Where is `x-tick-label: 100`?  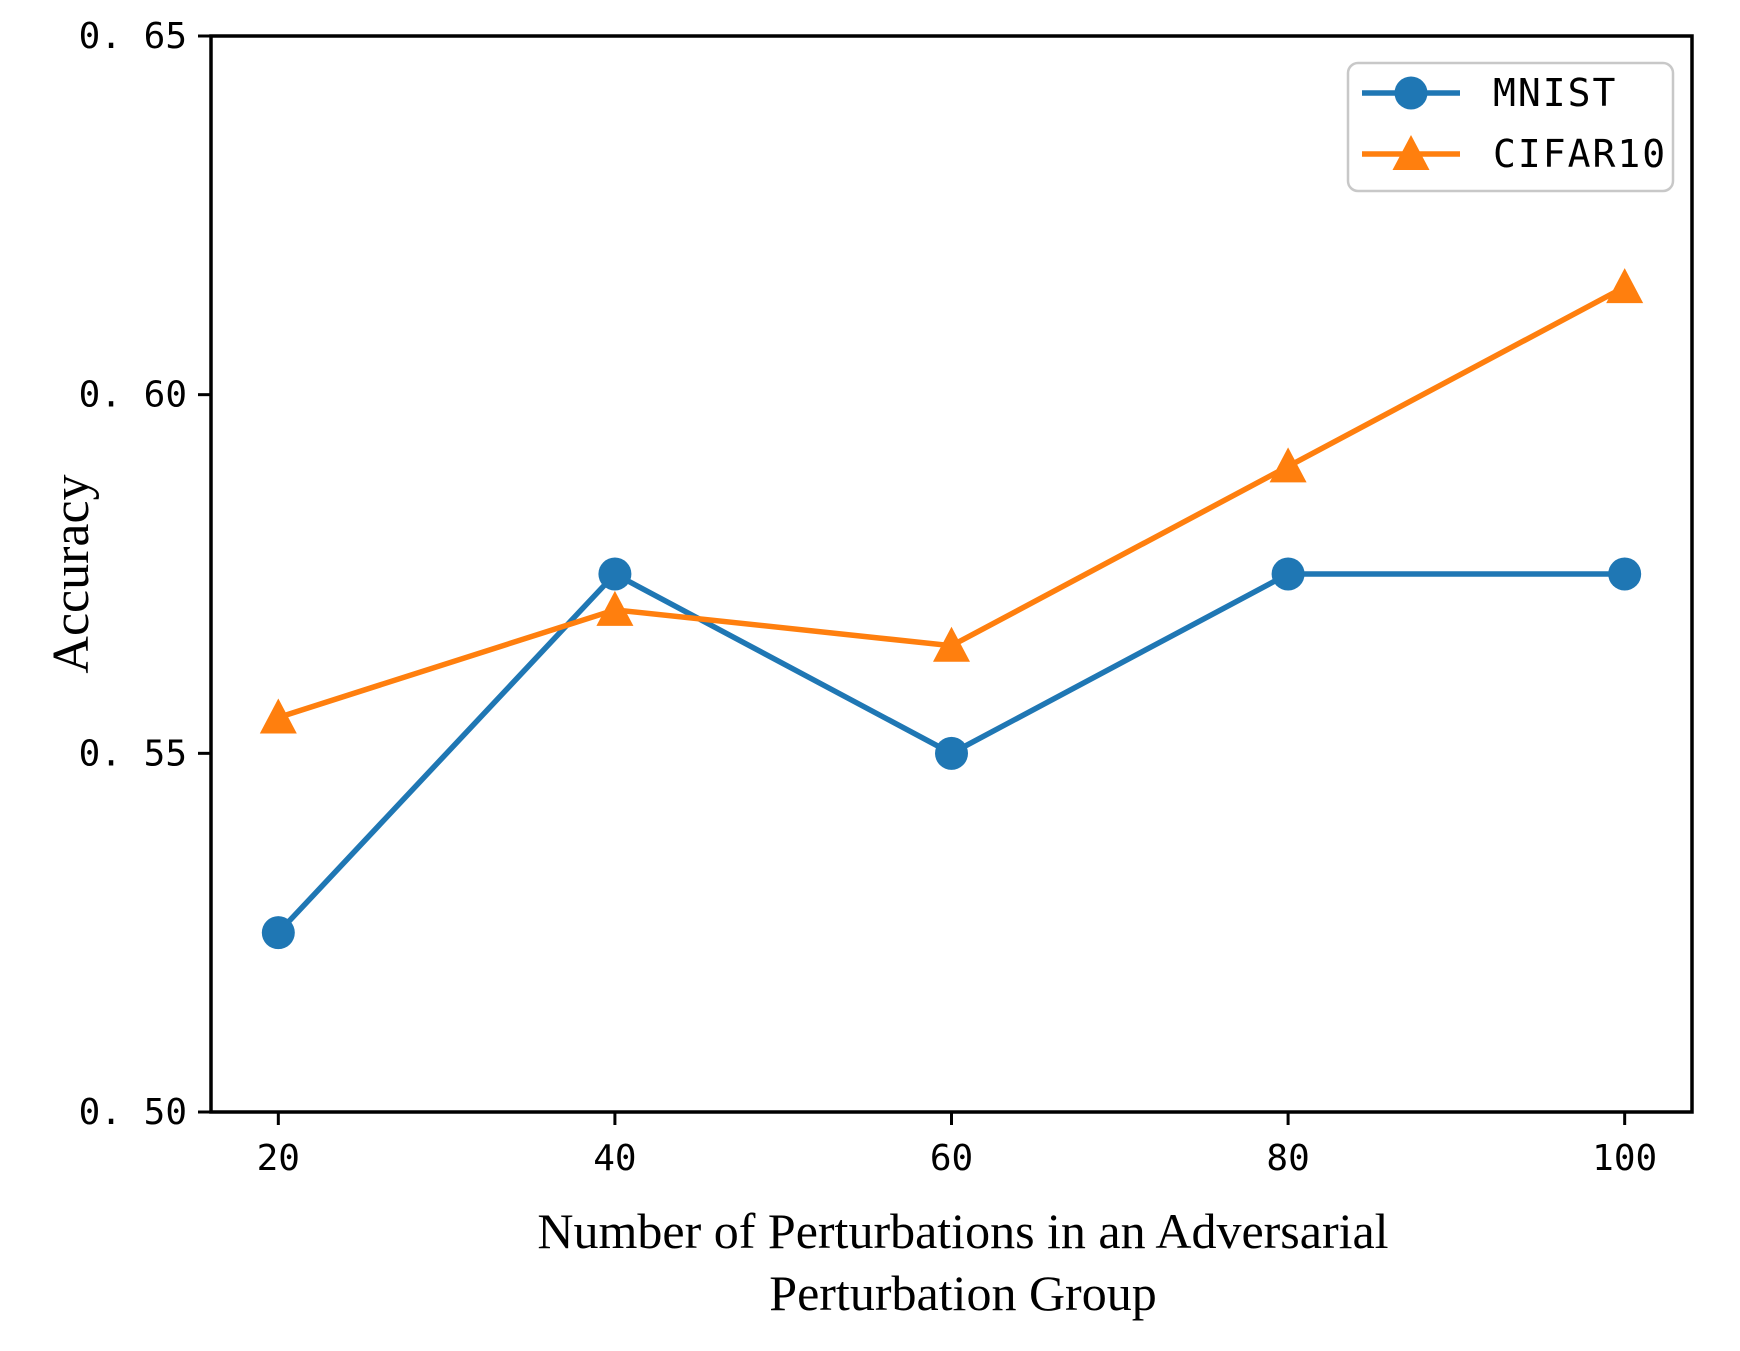
x-tick-label: 100 is located at coordinates (1624, 1158).